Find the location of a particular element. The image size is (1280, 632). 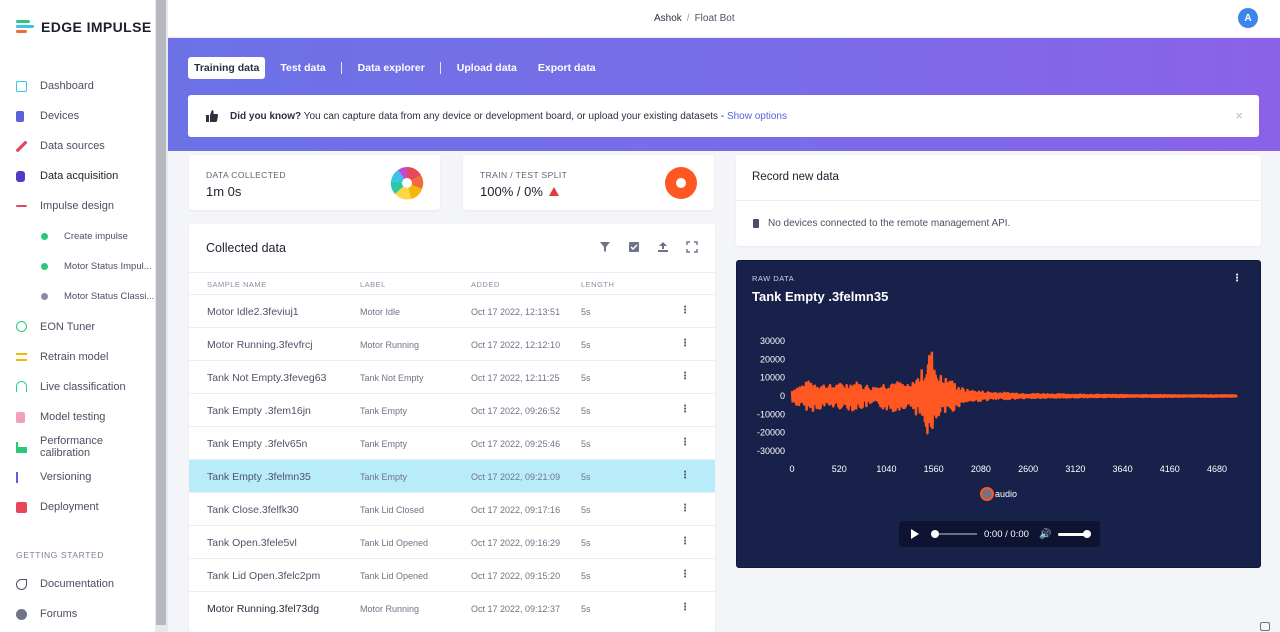

added-cell: Oct 17 2022, 09:16:29 is located at coordinates (516, 543).